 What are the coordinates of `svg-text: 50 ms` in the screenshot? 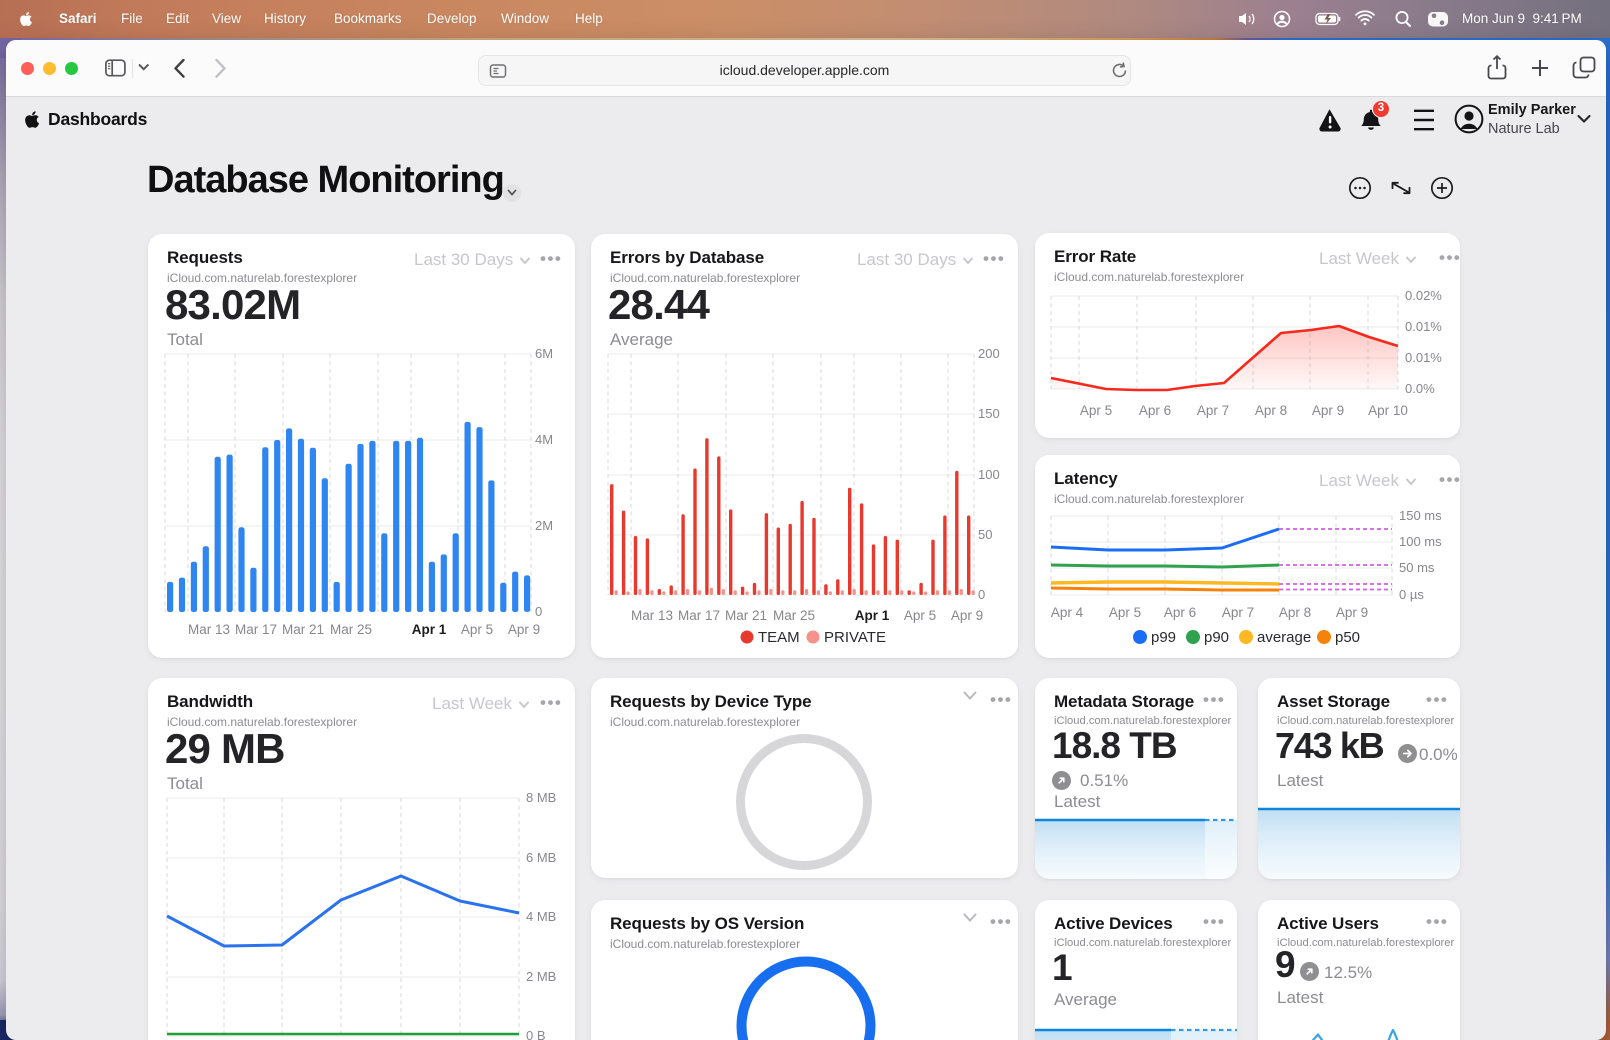 It's located at (1417, 567).